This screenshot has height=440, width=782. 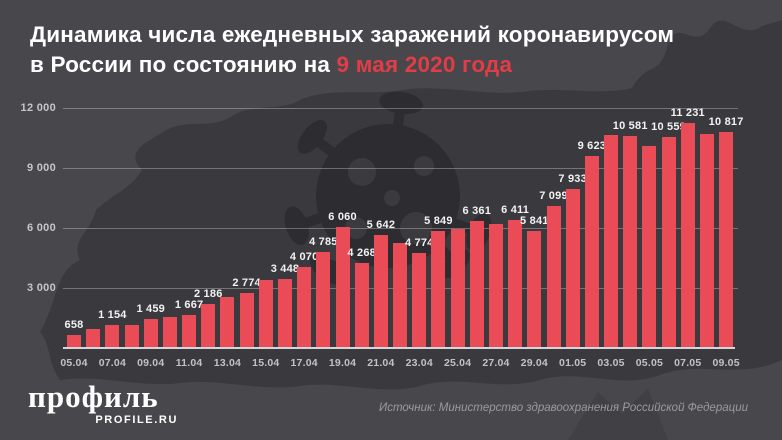 I want to click on bar-value-label: 2 186, so click(x=208, y=294).